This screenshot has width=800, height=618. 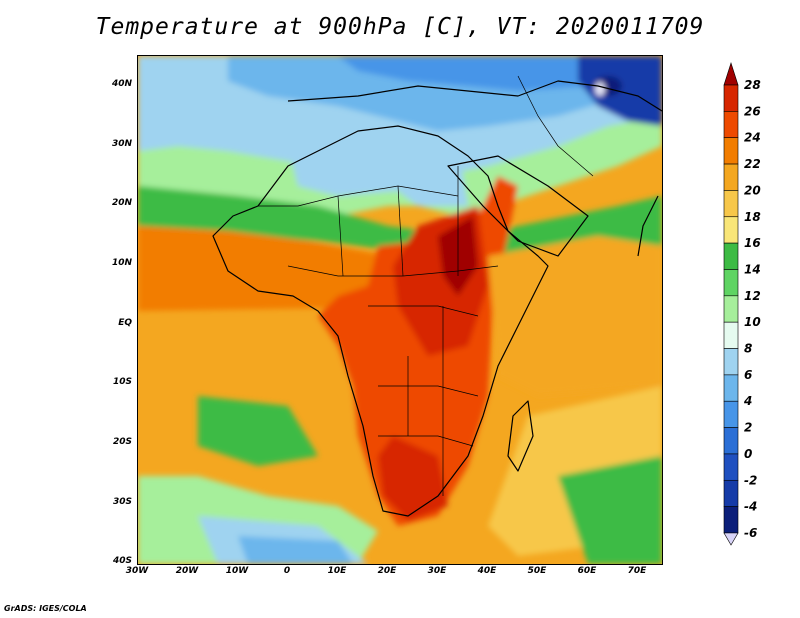 What do you see at coordinates (122, 442) in the screenshot?
I see `lat-label-20s: 20S` at bounding box center [122, 442].